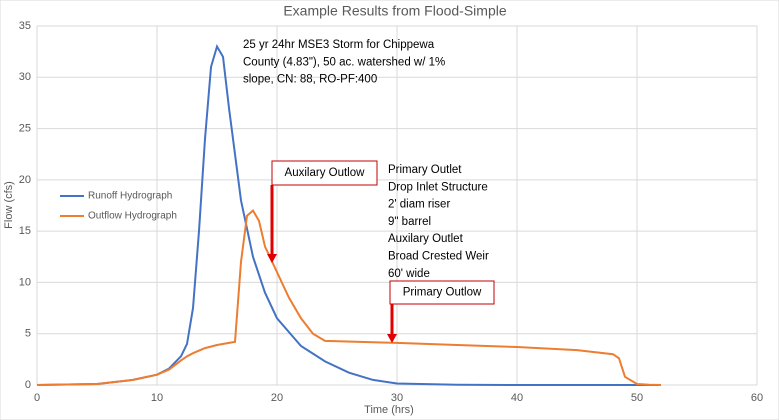  What do you see at coordinates (310, 80) in the screenshot?
I see `annotation-text: slope, CN: 88, RO-PF:400` at bounding box center [310, 80].